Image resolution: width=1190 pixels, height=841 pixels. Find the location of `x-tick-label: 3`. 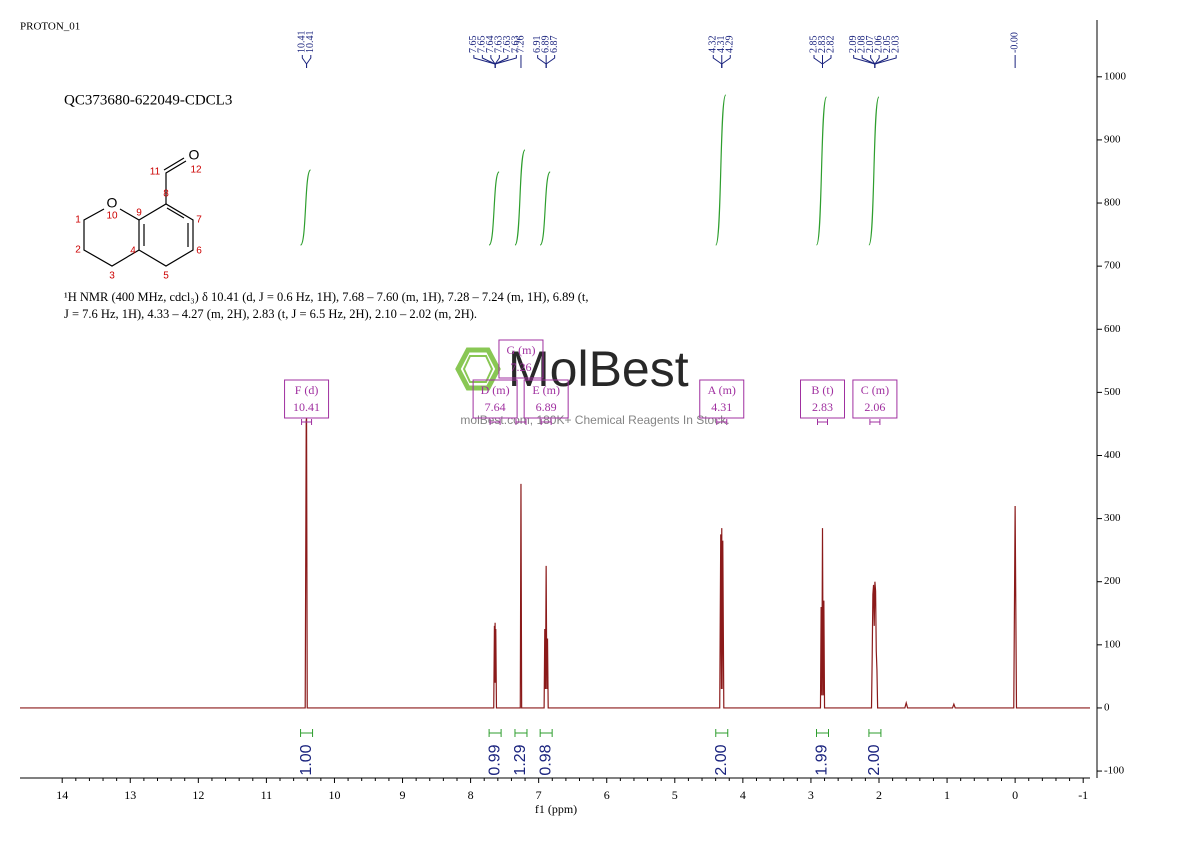

x-tick-label: 3 is located at coordinates (811, 795).